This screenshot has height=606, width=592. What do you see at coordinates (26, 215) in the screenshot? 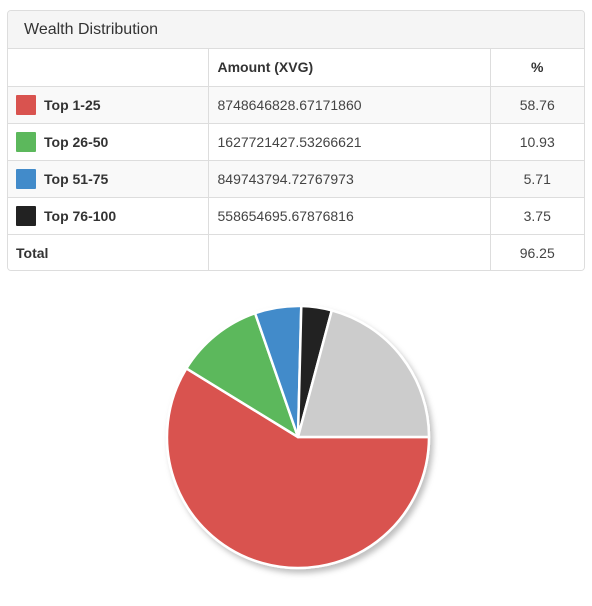
I see `color-swatch-black` at bounding box center [26, 215].